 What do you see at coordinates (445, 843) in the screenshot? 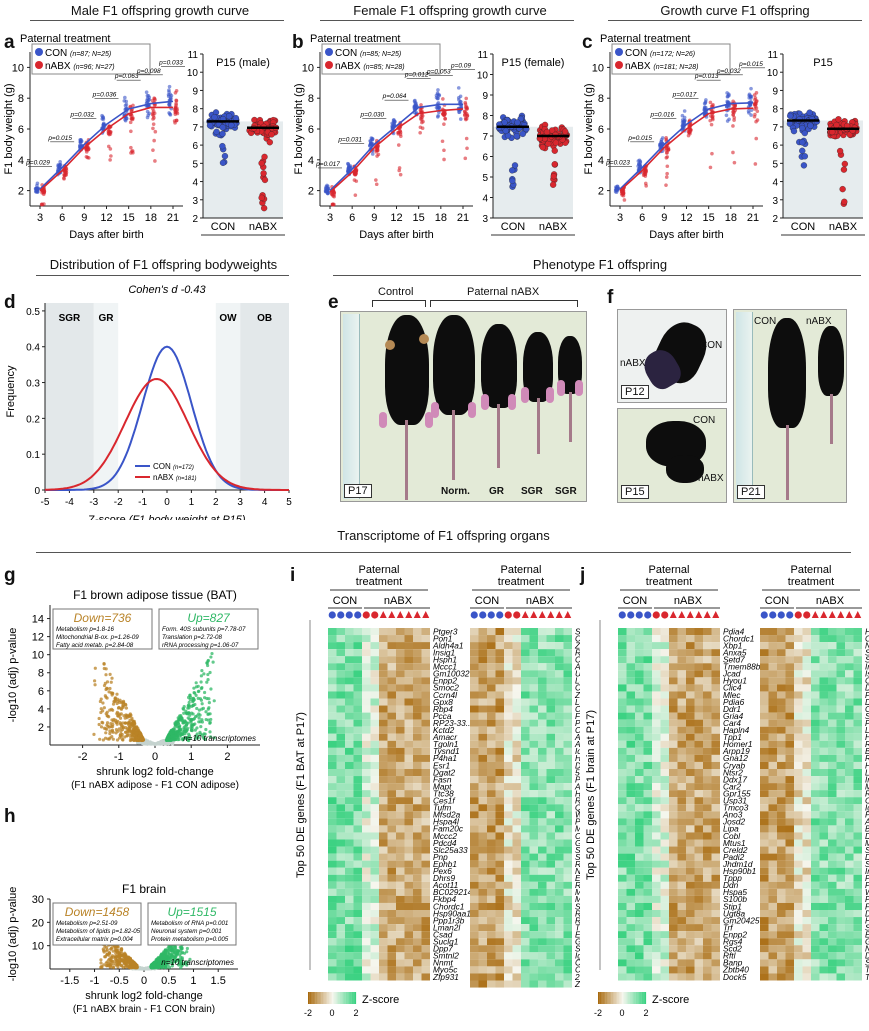
I see `gene-label: Pdcd4` at bounding box center [445, 843].